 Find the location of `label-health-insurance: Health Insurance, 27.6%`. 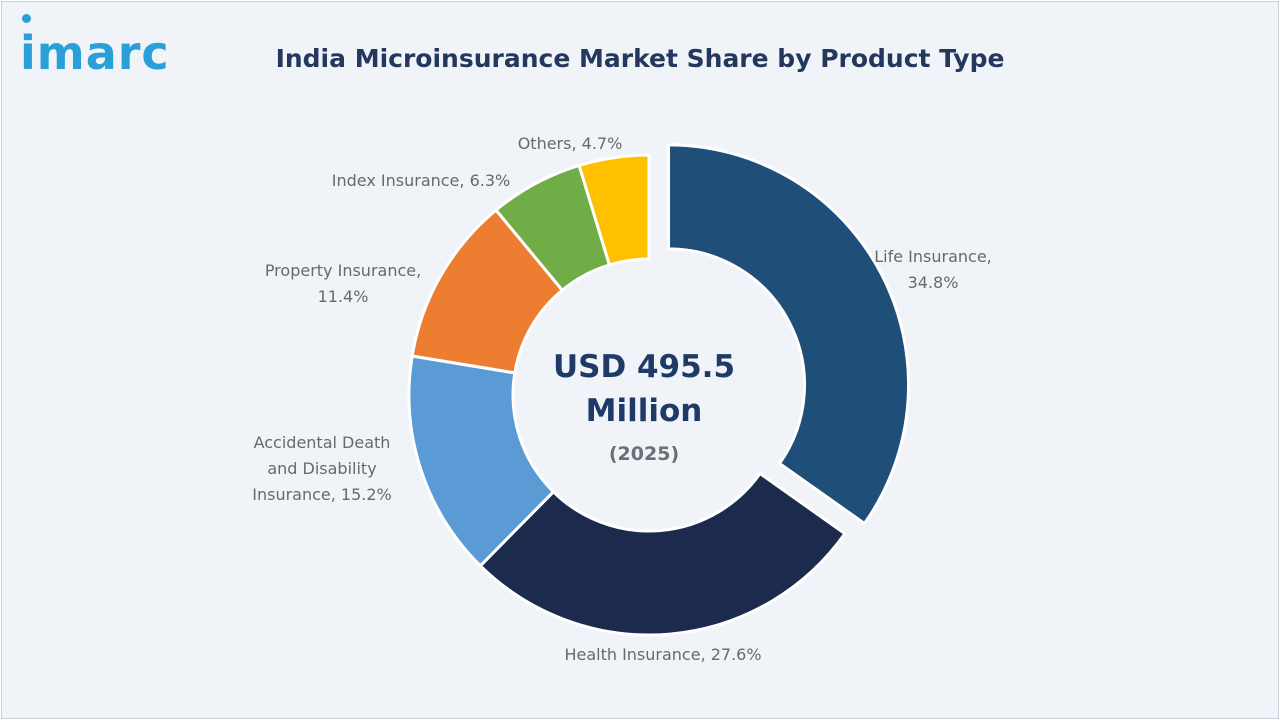

label-health-insurance: Health Insurance, 27.6% is located at coordinates (662, 654).